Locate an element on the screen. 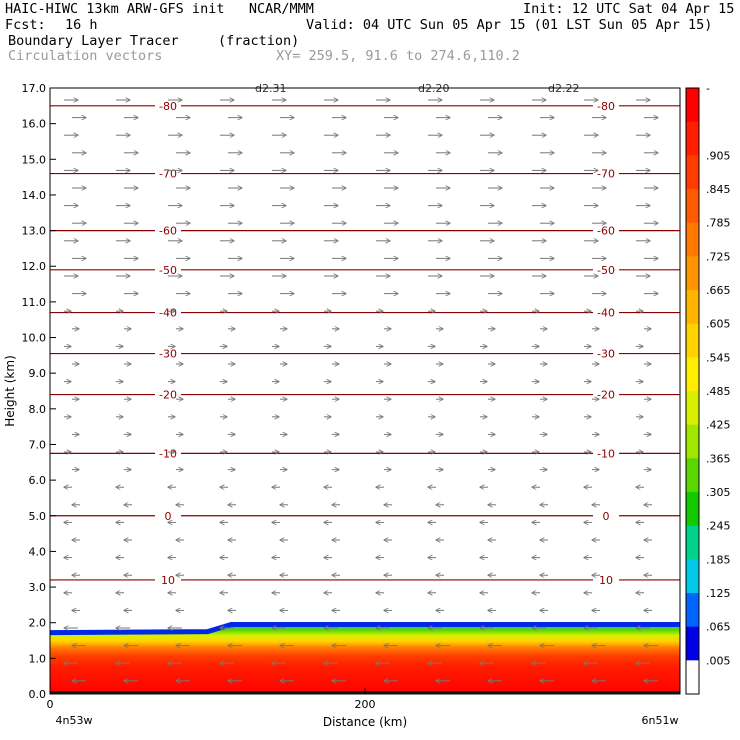  colorbar-label: .425 is located at coordinates (718, 425).